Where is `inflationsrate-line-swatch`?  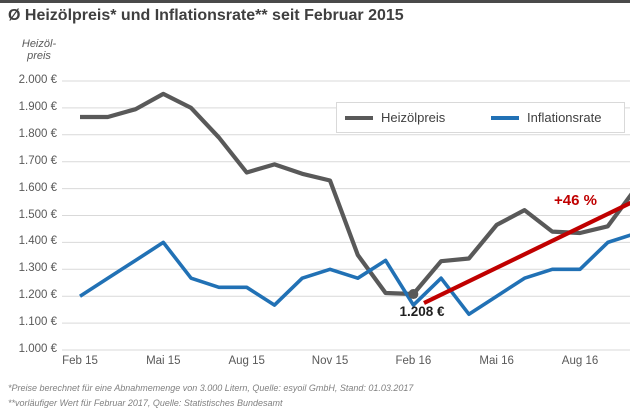 inflationsrate-line-swatch is located at coordinates (505, 117).